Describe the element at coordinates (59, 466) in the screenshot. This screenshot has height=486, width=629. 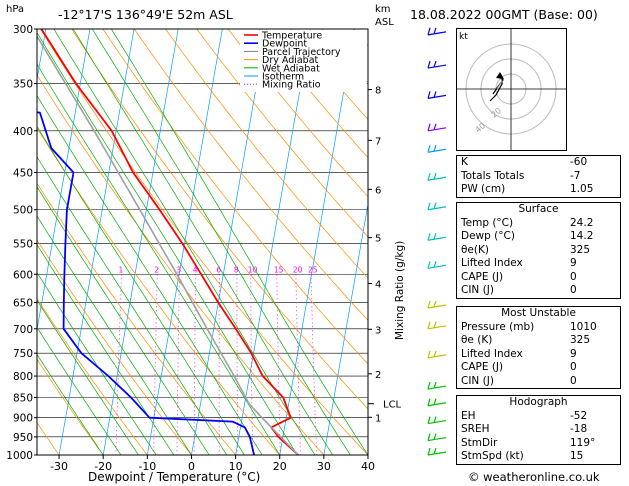
I see `x-tick-label: -30` at that location.